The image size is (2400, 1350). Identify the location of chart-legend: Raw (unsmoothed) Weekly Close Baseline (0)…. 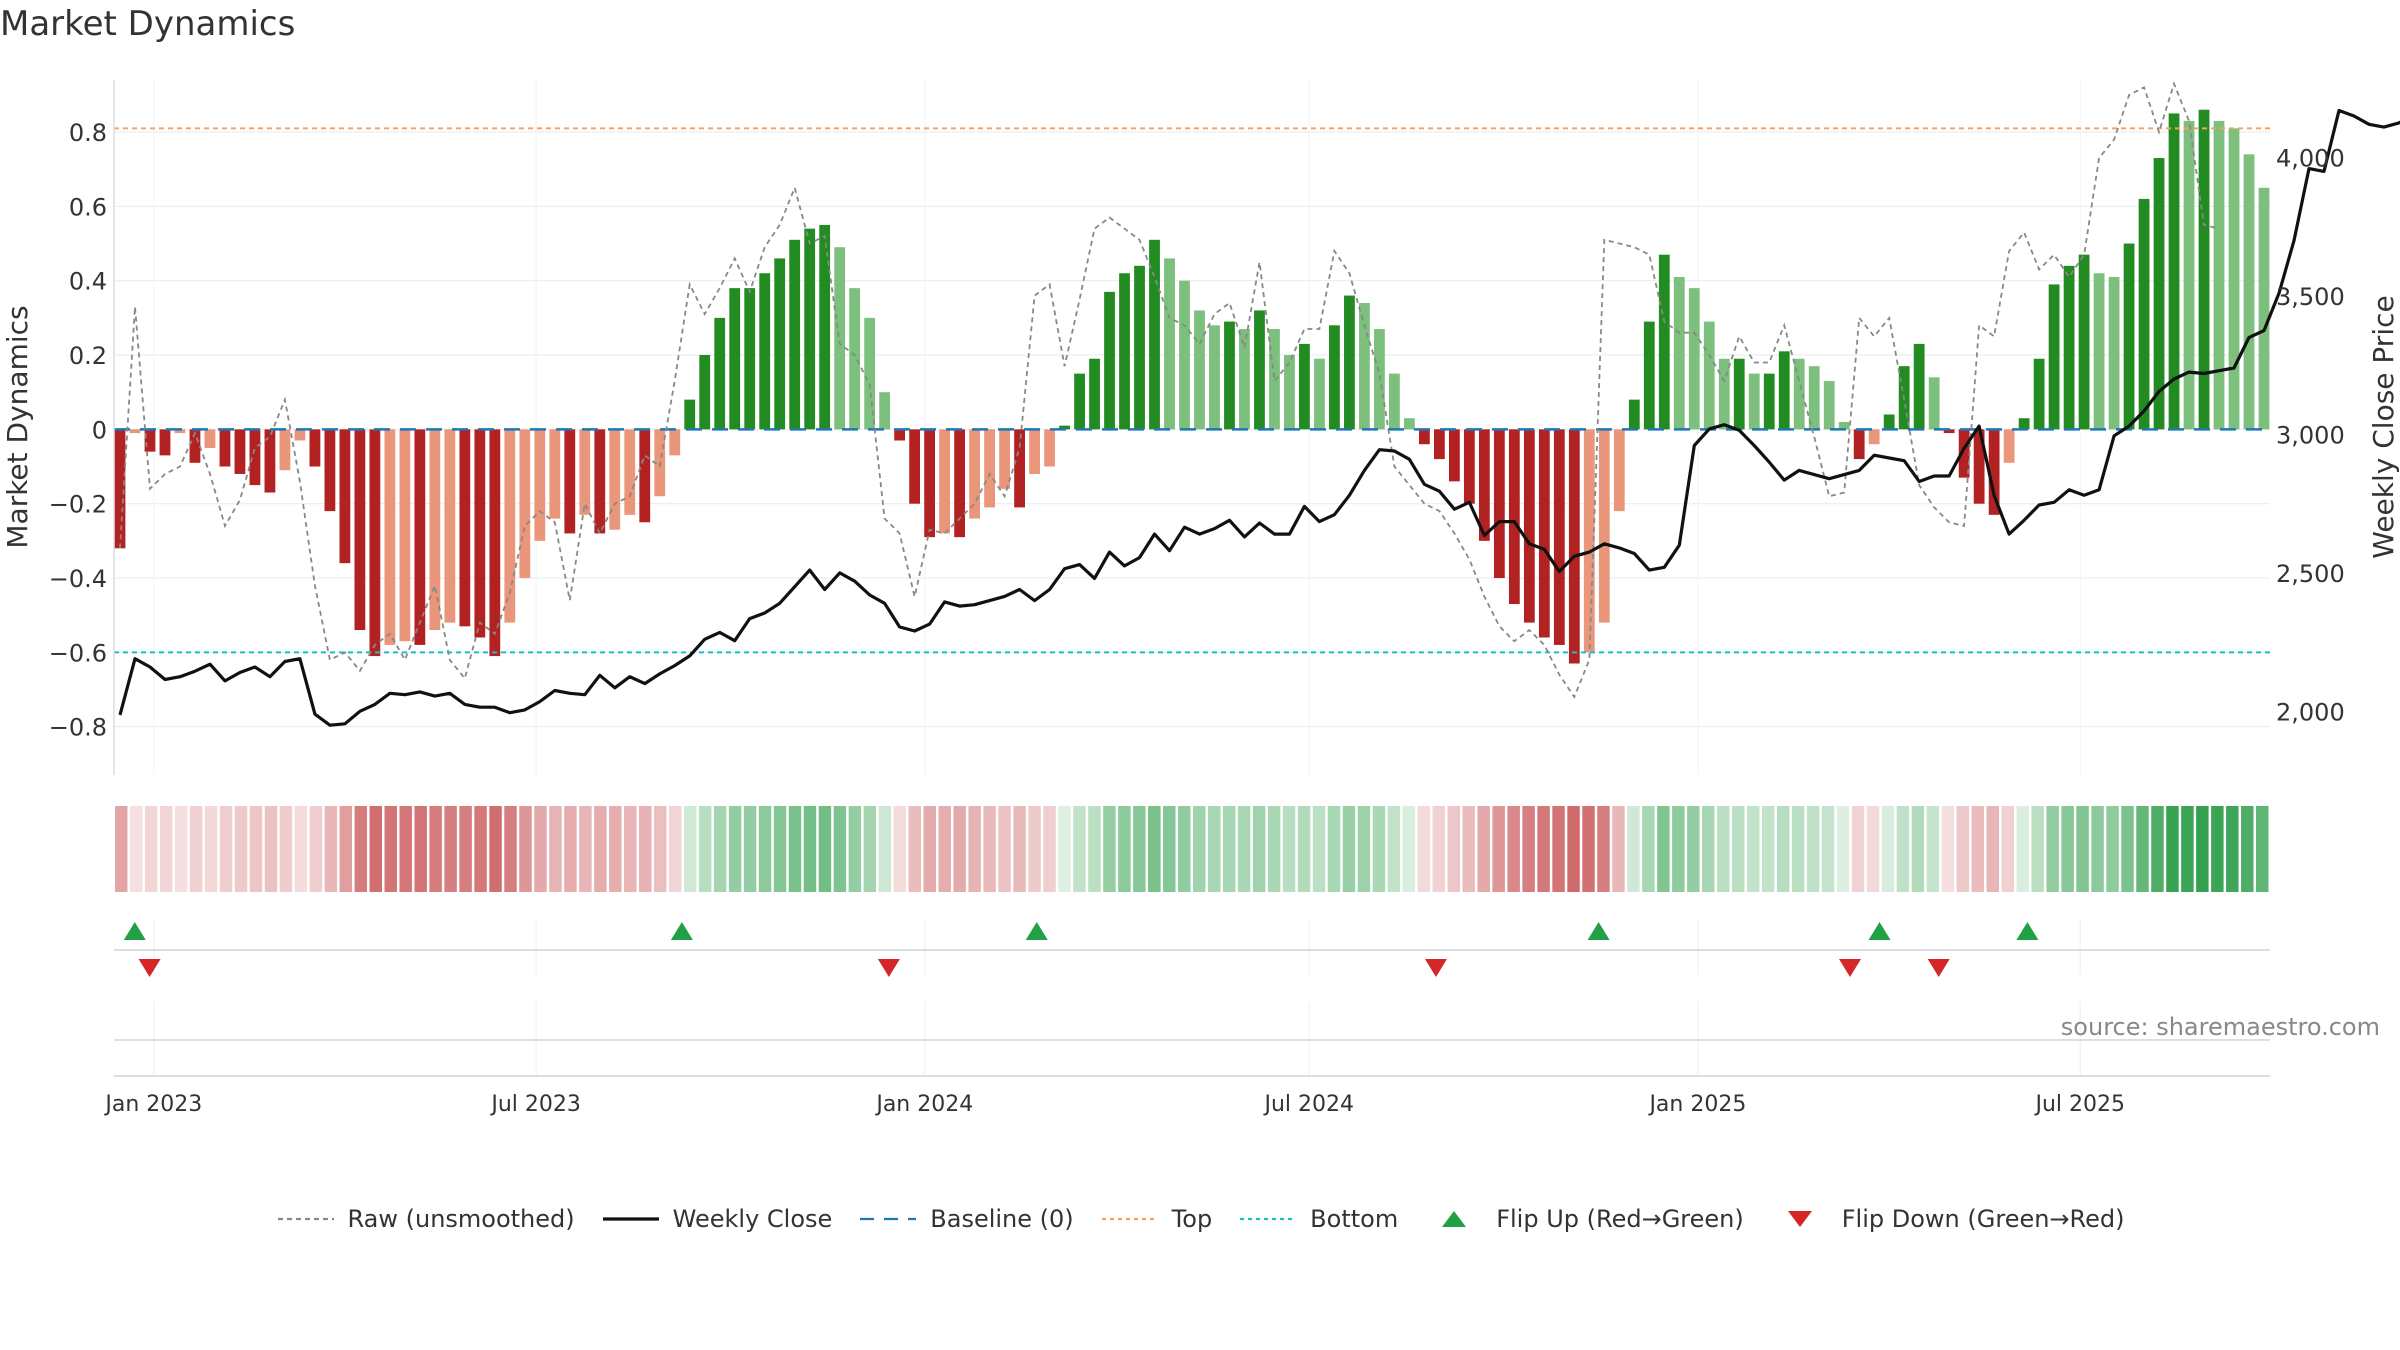
(1200, 1219).